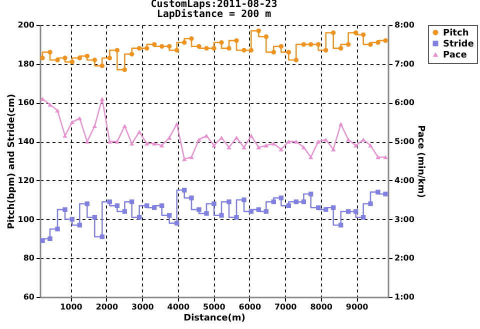 This screenshot has width=480, height=329. What do you see at coordinates (29, 258) in the screenshot?
I see `y-tick-label: 80` at bounding box center [29, 258].